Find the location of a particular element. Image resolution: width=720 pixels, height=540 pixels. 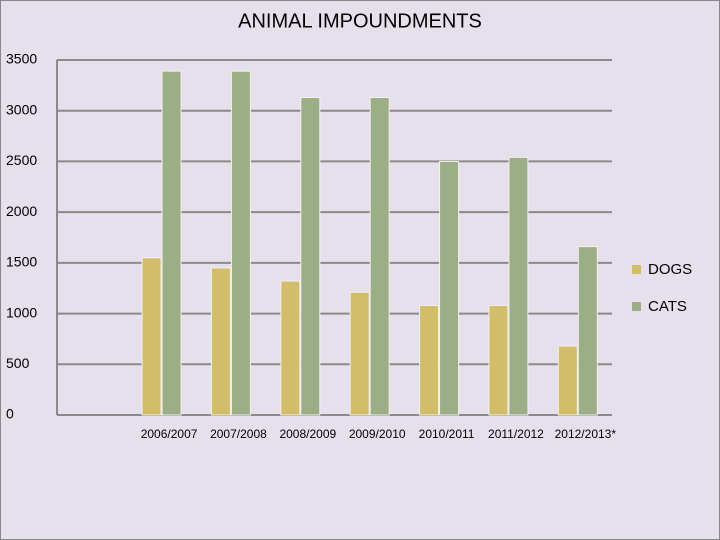

y-tick-label: 3000 is located at coordinates (21, 109).